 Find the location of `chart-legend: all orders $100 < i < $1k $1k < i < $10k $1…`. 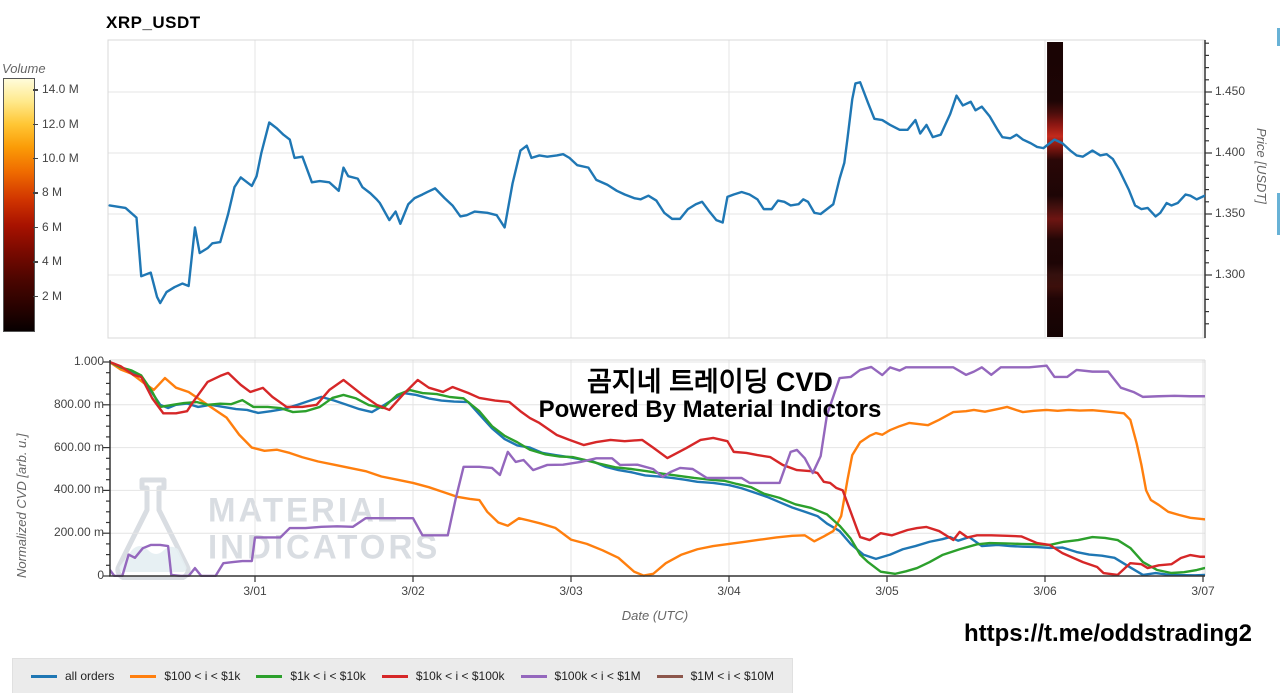

chart-legend: all orders $100 < i < $1k $1k < i < $10k $1… is located at coordinates (402, 675).